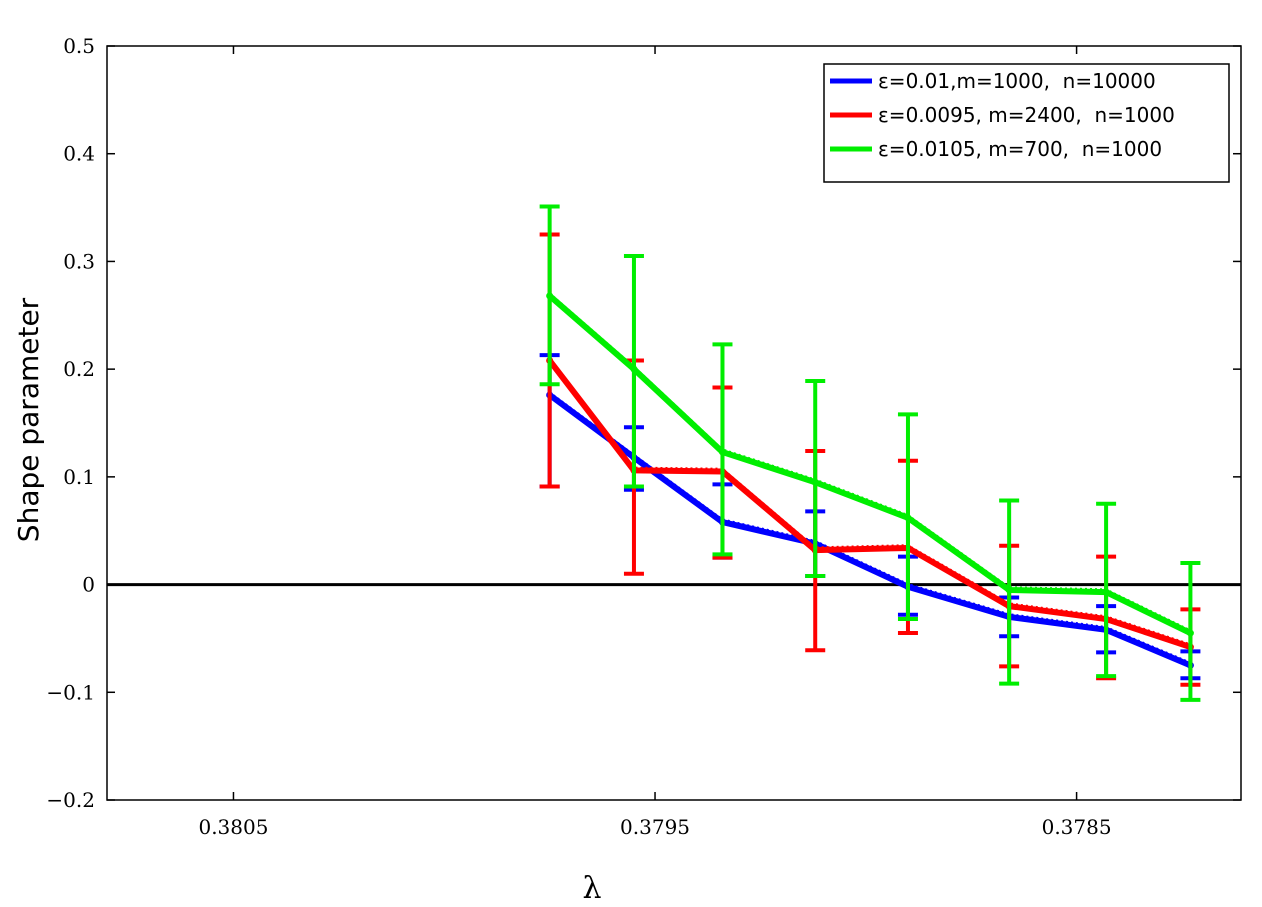 This screenshot has width=1262, height=907. What do you see at coordinates (591, 888) in the screenshot?
I see `x-axis-label: λ` at bounding box center [591, 888].